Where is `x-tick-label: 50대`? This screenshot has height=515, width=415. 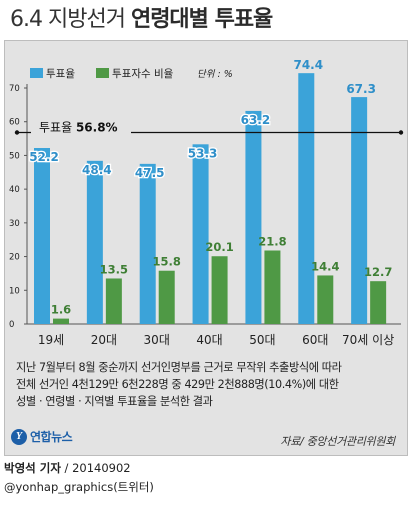 x-tick-label: 50대 is located at coordinates (262, 340).